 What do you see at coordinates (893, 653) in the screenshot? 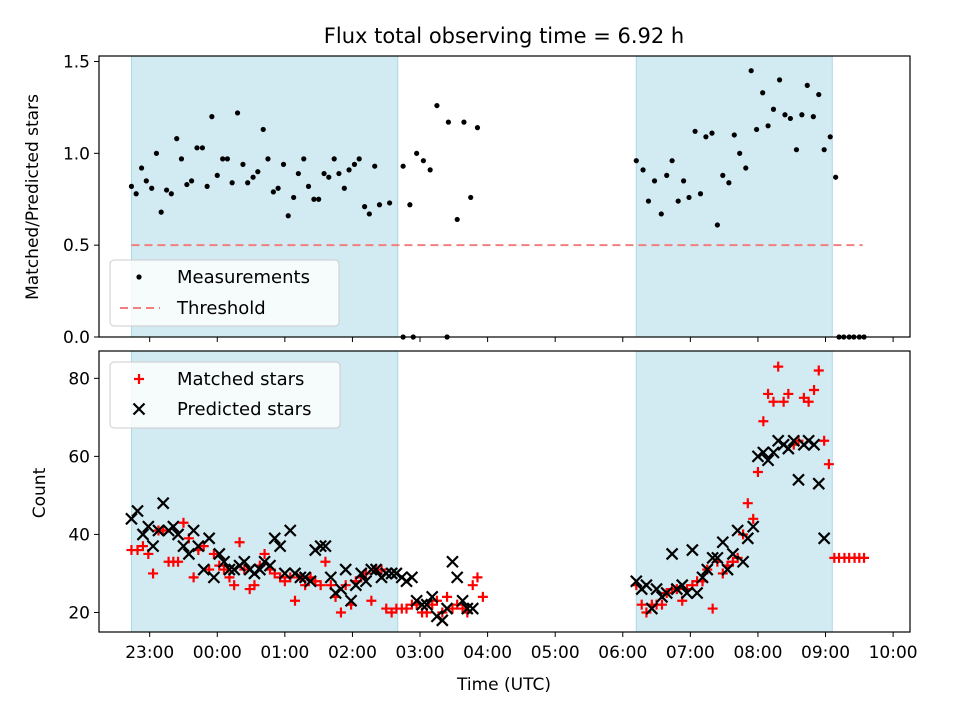
I see `x-tick-label: 10:00` at bounding box center [893, 653].